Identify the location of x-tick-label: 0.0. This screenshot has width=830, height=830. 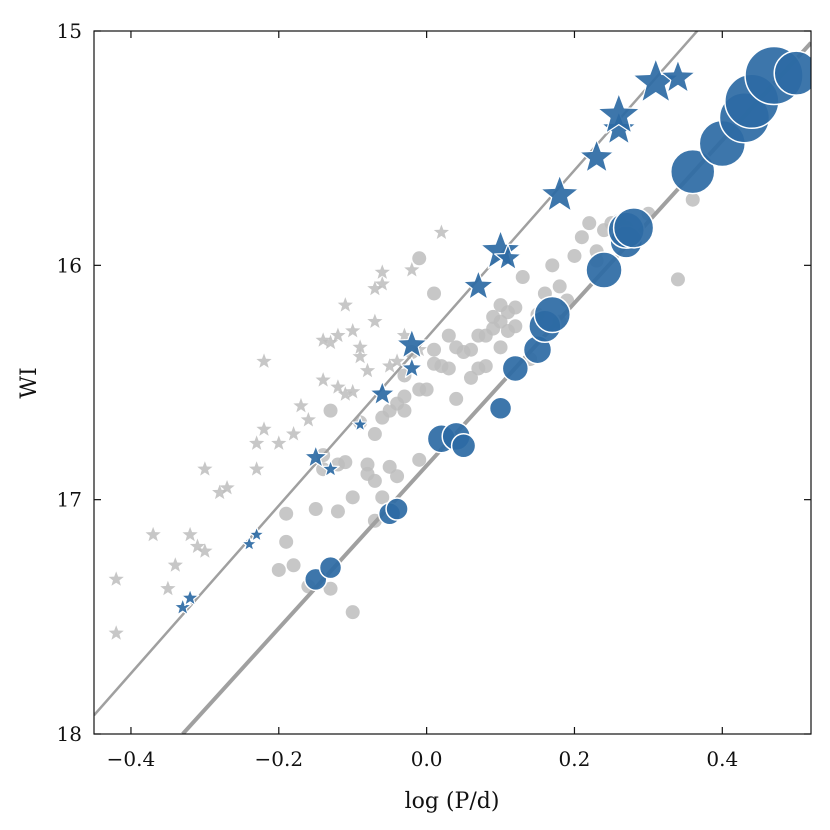
(427, 759).